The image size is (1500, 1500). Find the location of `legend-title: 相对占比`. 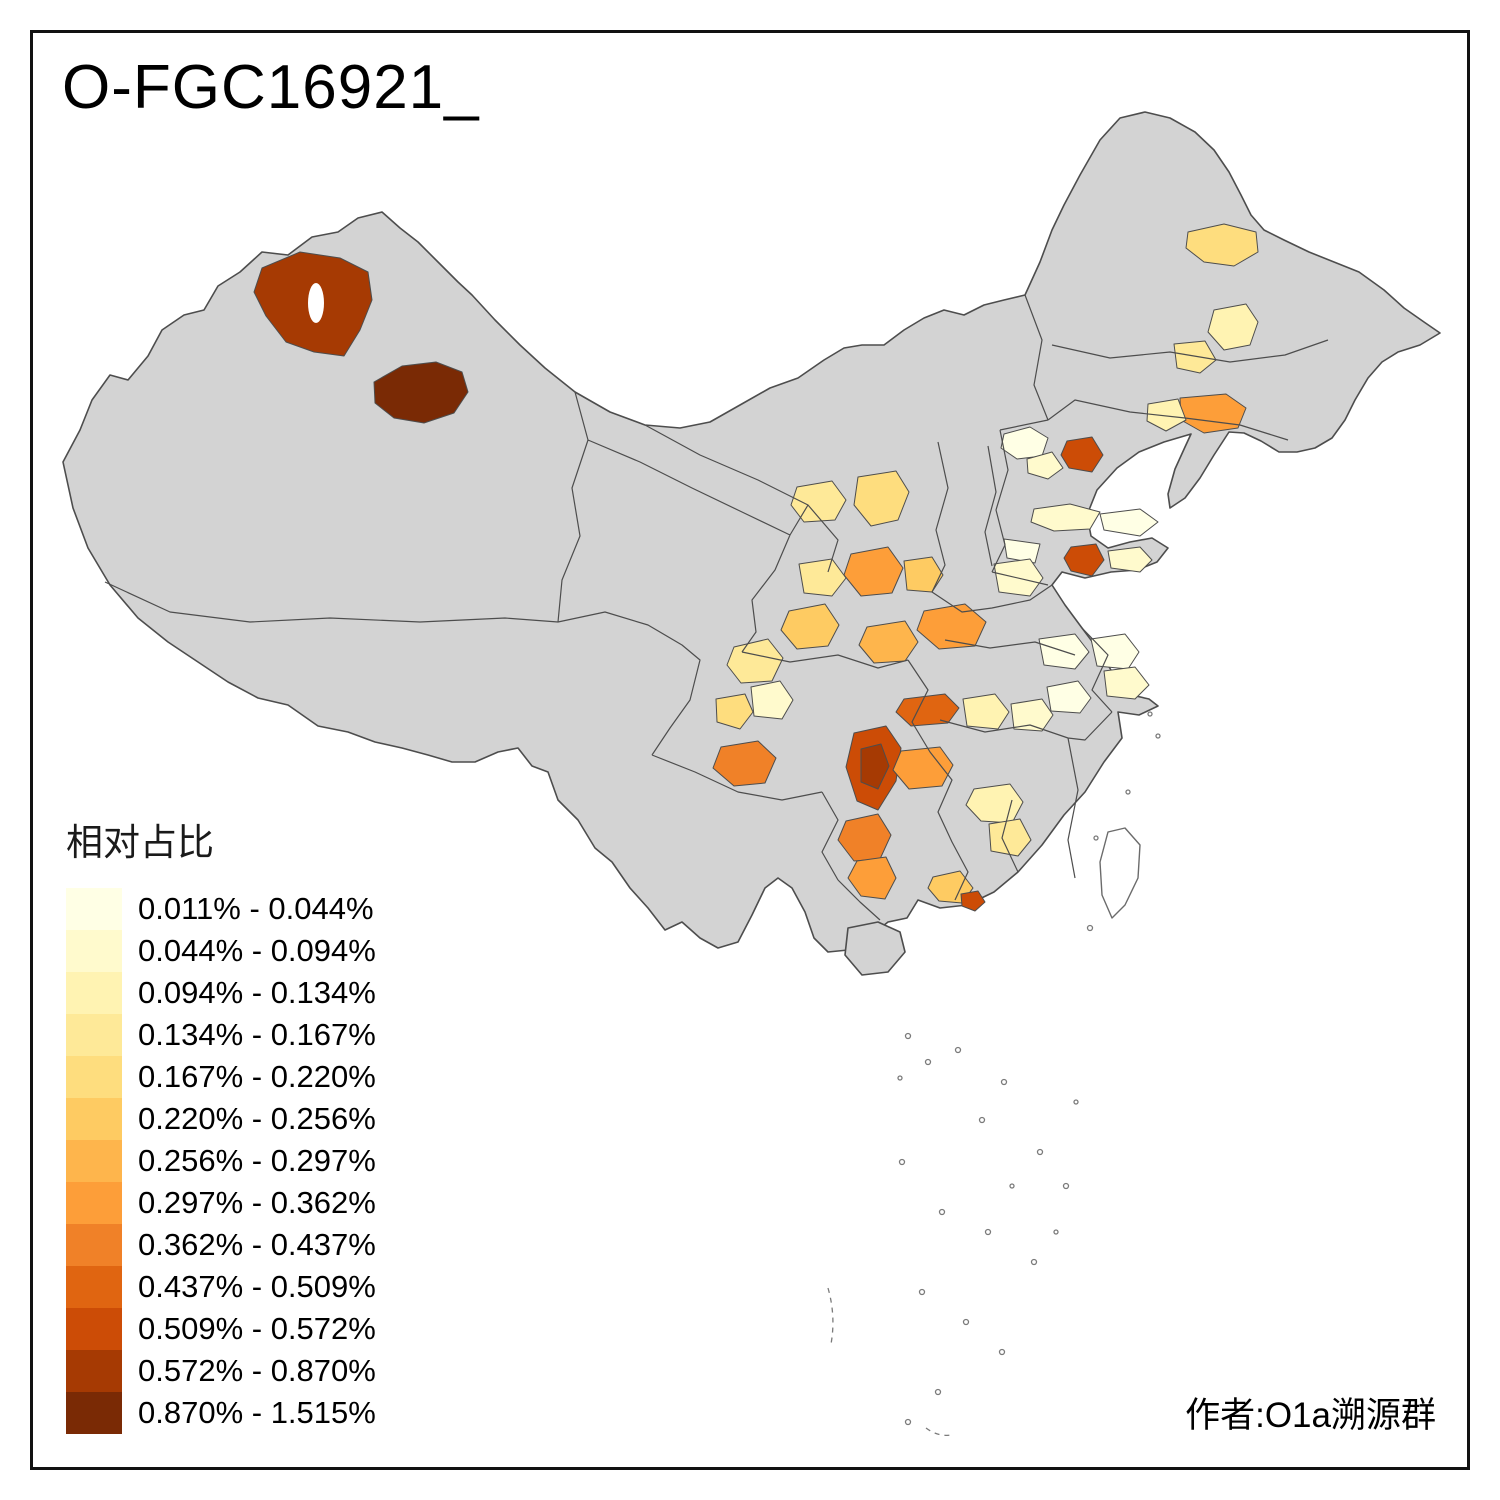

legend-title: 相对占比 is located at coordinates (140, 842).